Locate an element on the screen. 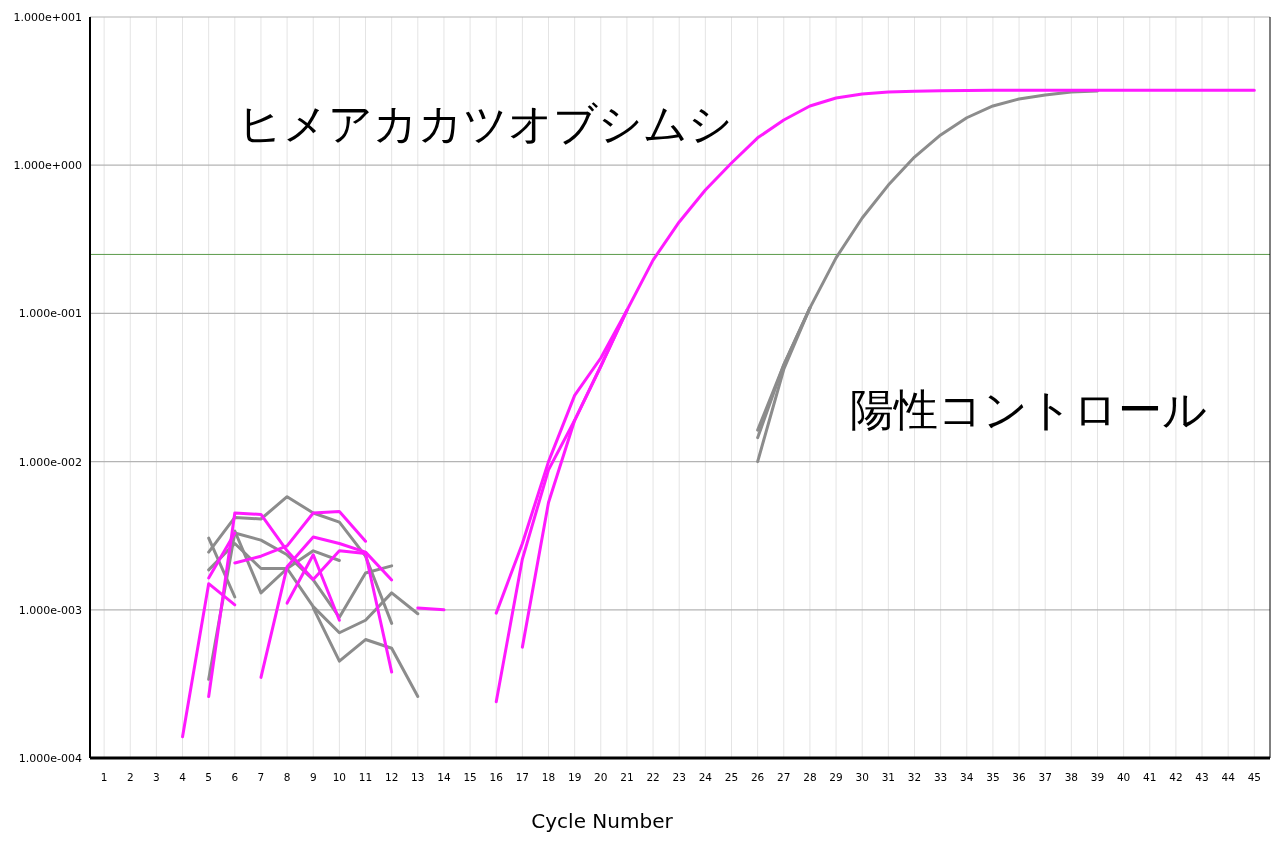 Image resolution: width=1288 pixels, height=845 pixels. x-tick-label: 8 is located at coordinates (287, 777).